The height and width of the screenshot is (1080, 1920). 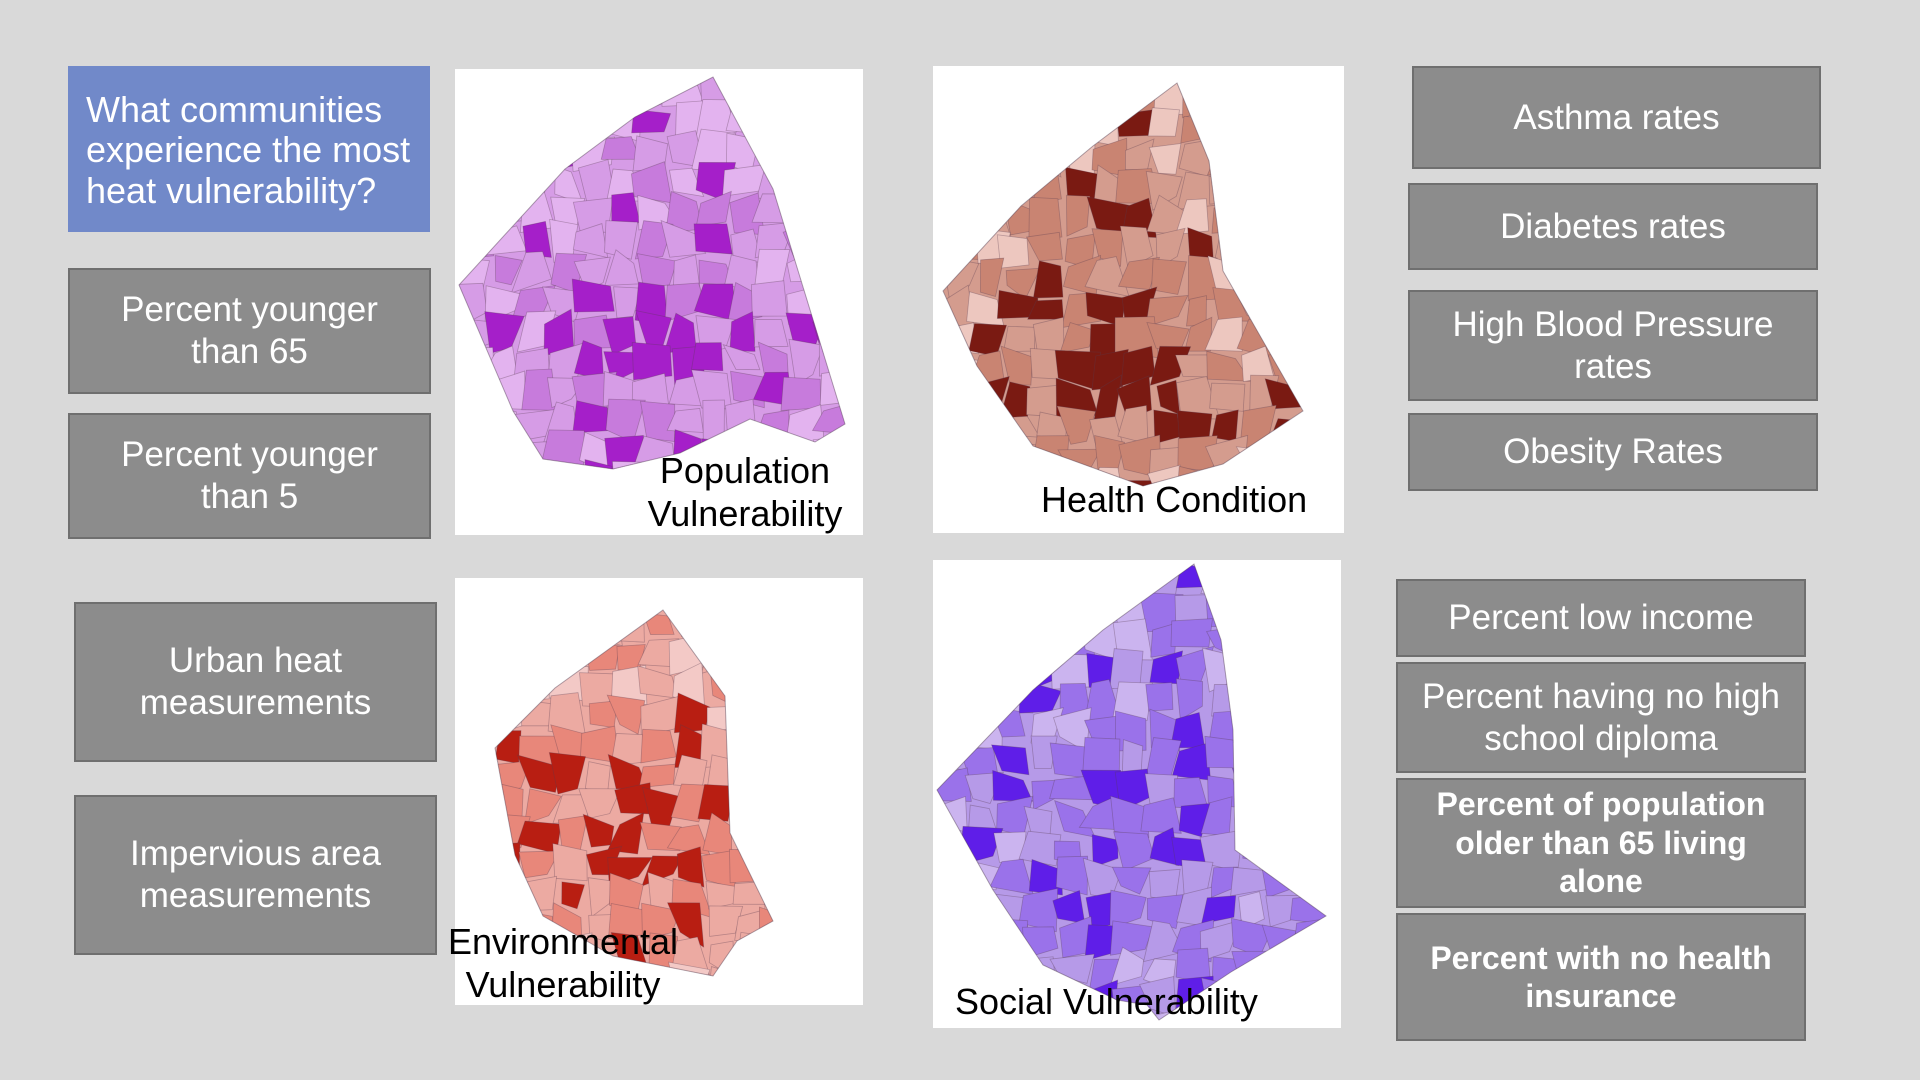 What do you see at coordinates (1601, 977) in the screenshot?
I see `factor-no-health-insurance: Percent with no health insurance` at bounding box center [1601, 977].